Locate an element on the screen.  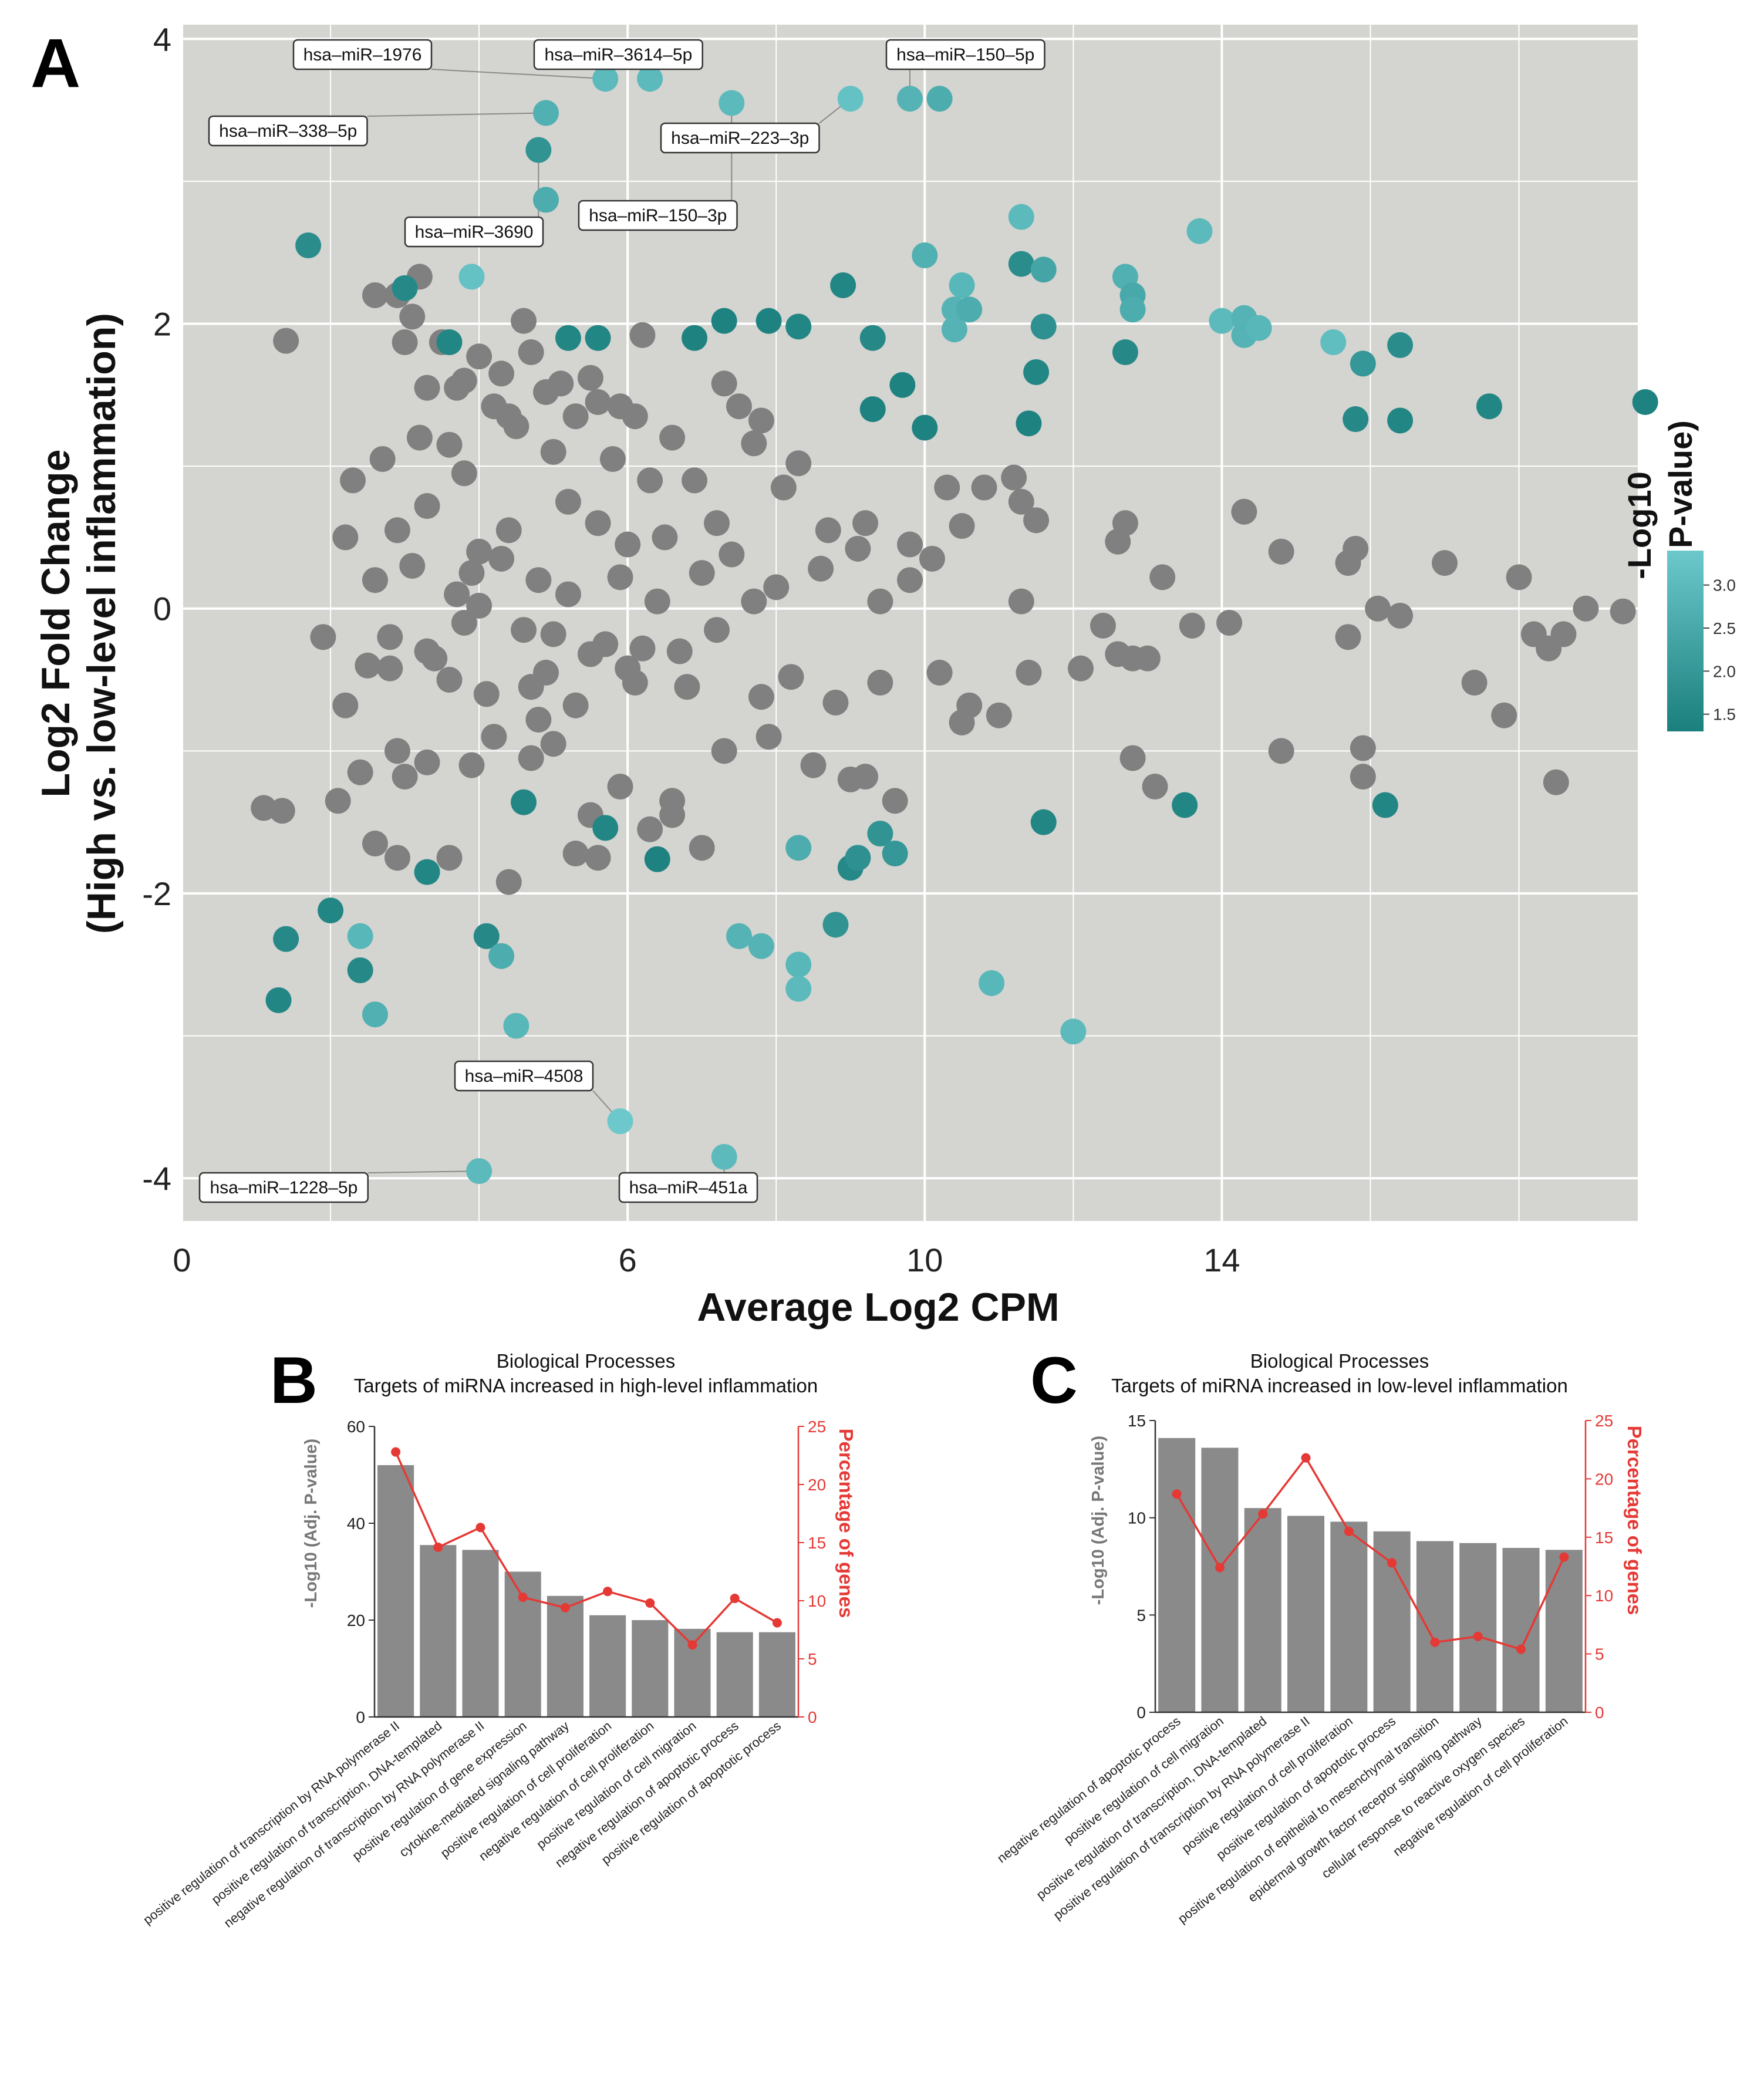
x-tick-label: 0 is located at coordinates (182, 1259).